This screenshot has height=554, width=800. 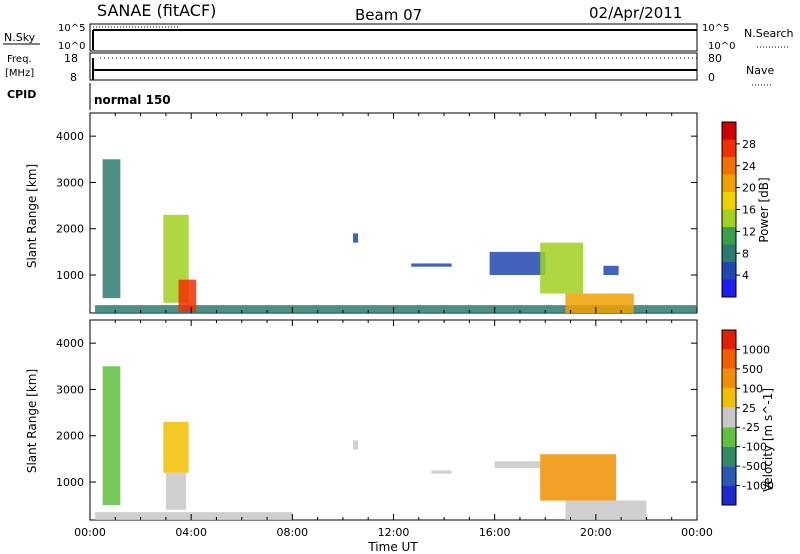 I want to click on colorbar-tick-label: -1000, so click(x=758, y=486).